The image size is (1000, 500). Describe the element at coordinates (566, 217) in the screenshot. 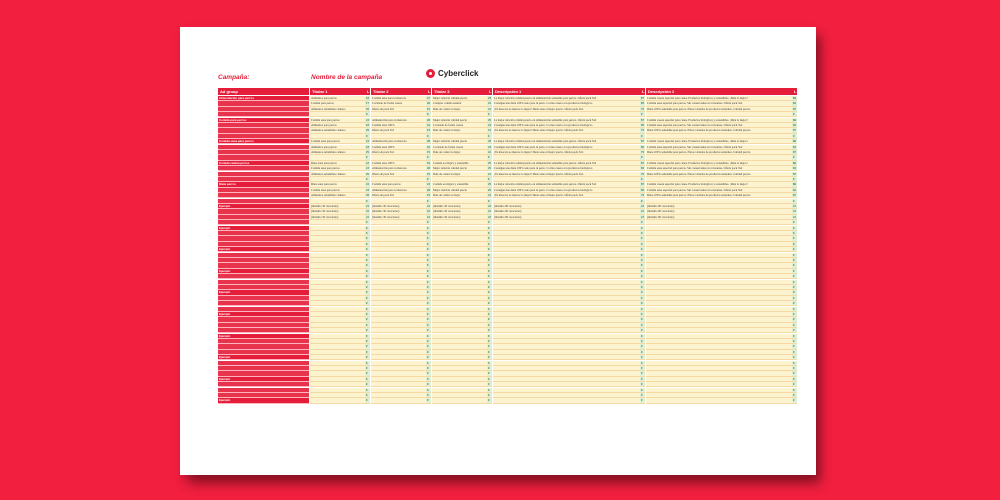

I see `ad-text-cell: (máximo 90 caracteres)` at that location.